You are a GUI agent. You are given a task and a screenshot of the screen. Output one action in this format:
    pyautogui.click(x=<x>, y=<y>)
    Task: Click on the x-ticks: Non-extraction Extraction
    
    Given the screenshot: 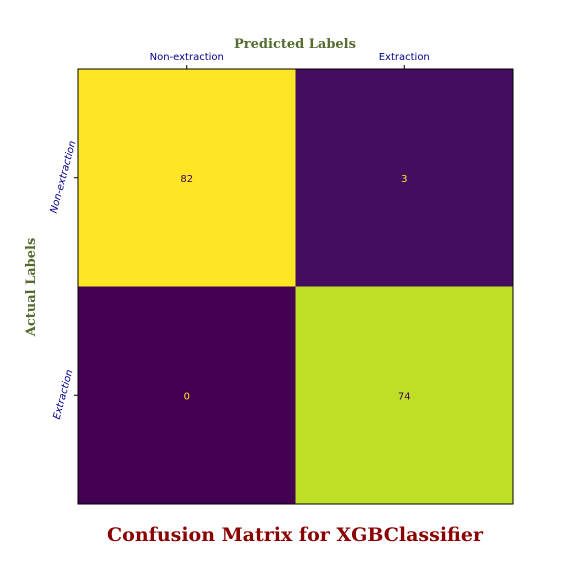 What is the action you would take?
    pyautogui.click(x=290, y=60)
    